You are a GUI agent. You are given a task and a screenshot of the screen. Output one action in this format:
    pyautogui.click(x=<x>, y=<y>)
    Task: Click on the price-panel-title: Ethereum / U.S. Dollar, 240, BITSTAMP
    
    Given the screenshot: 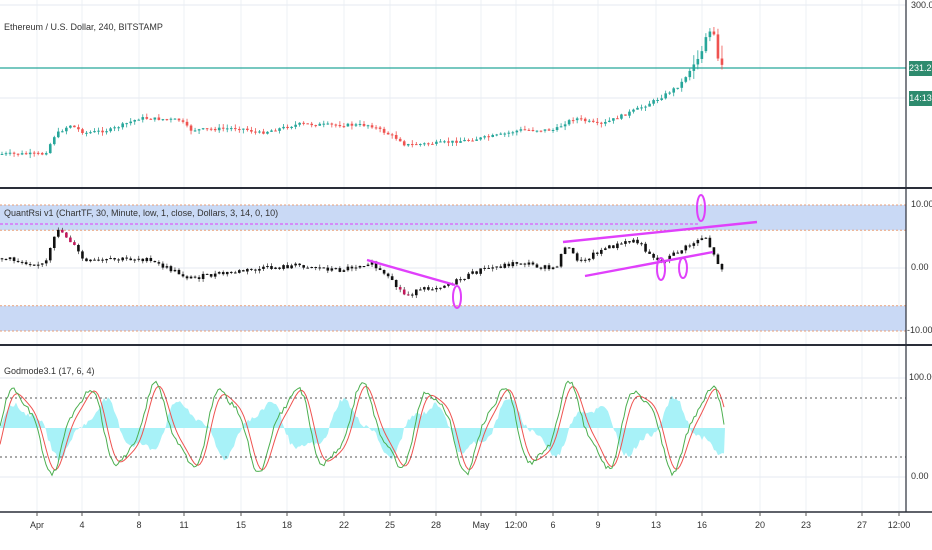 What is the action you would take?
    pyautogui.click(x=83, y=27)
    